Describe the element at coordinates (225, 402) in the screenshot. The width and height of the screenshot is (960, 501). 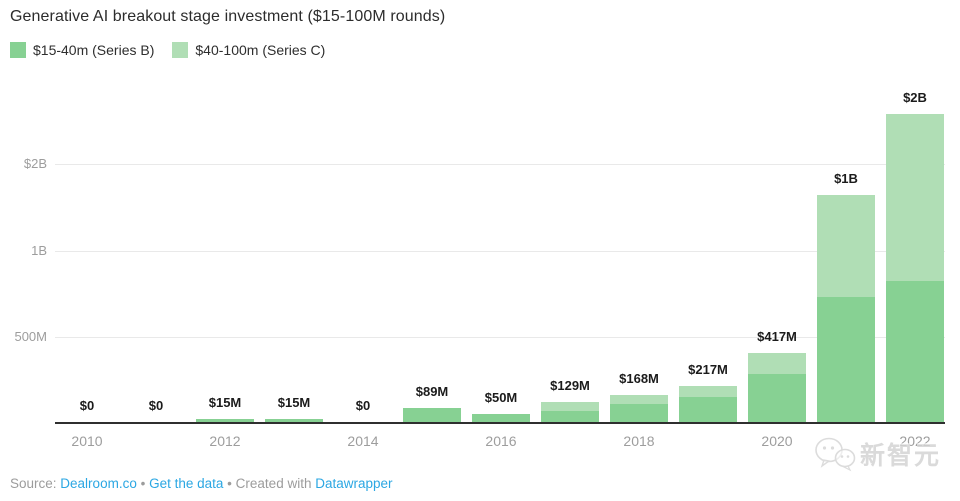
I see `bar-value-label-2012: $15M` at that location.